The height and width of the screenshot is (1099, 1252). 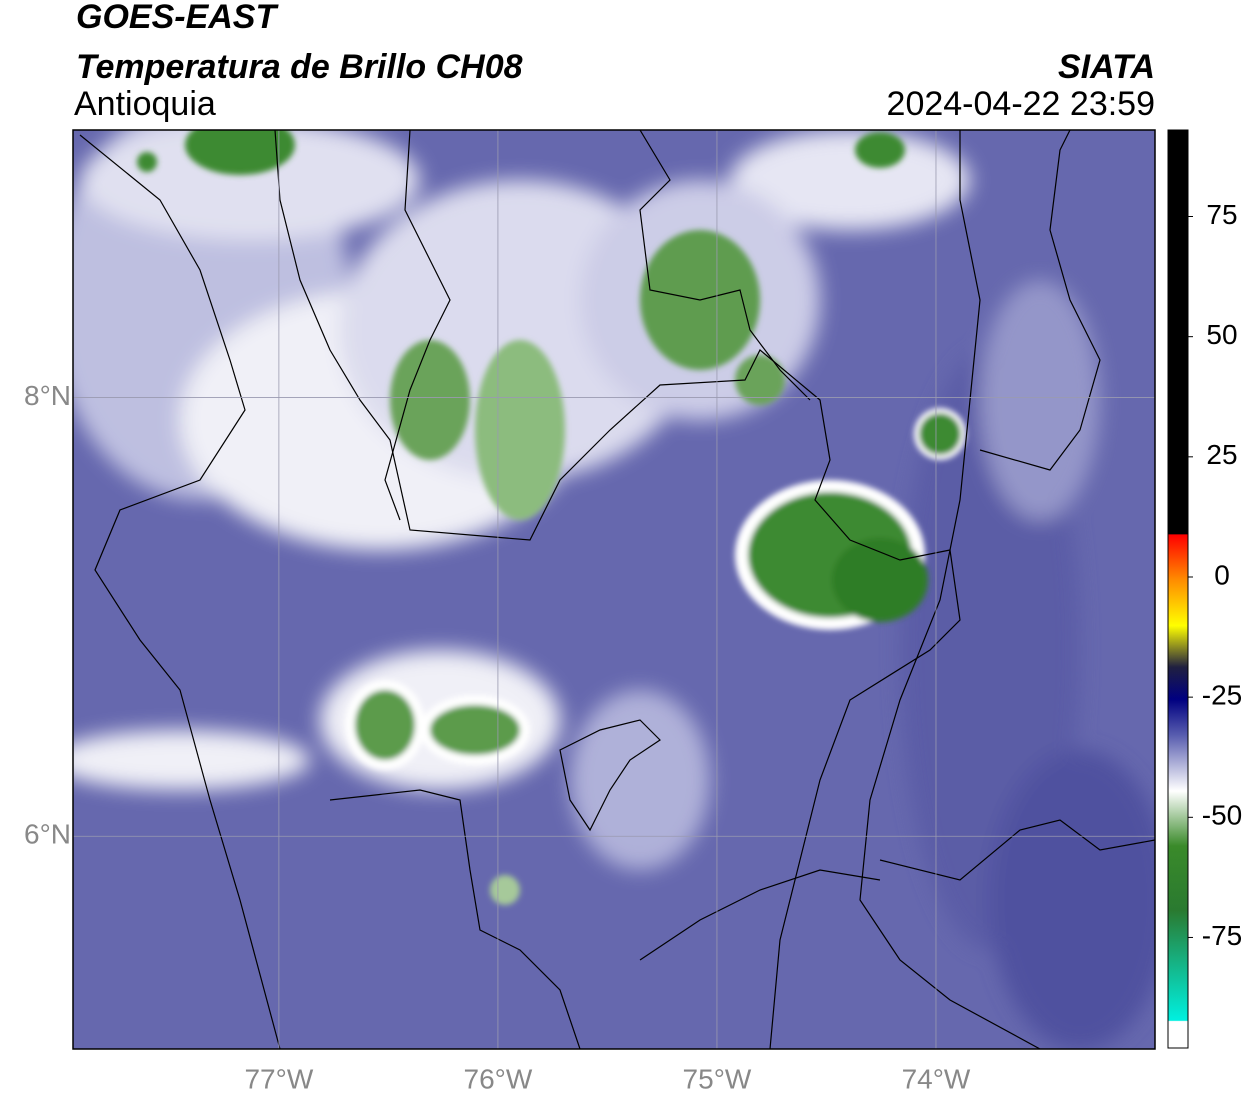 I want to click on x-tick-label: 74°W, so click(x=936, y=1078).